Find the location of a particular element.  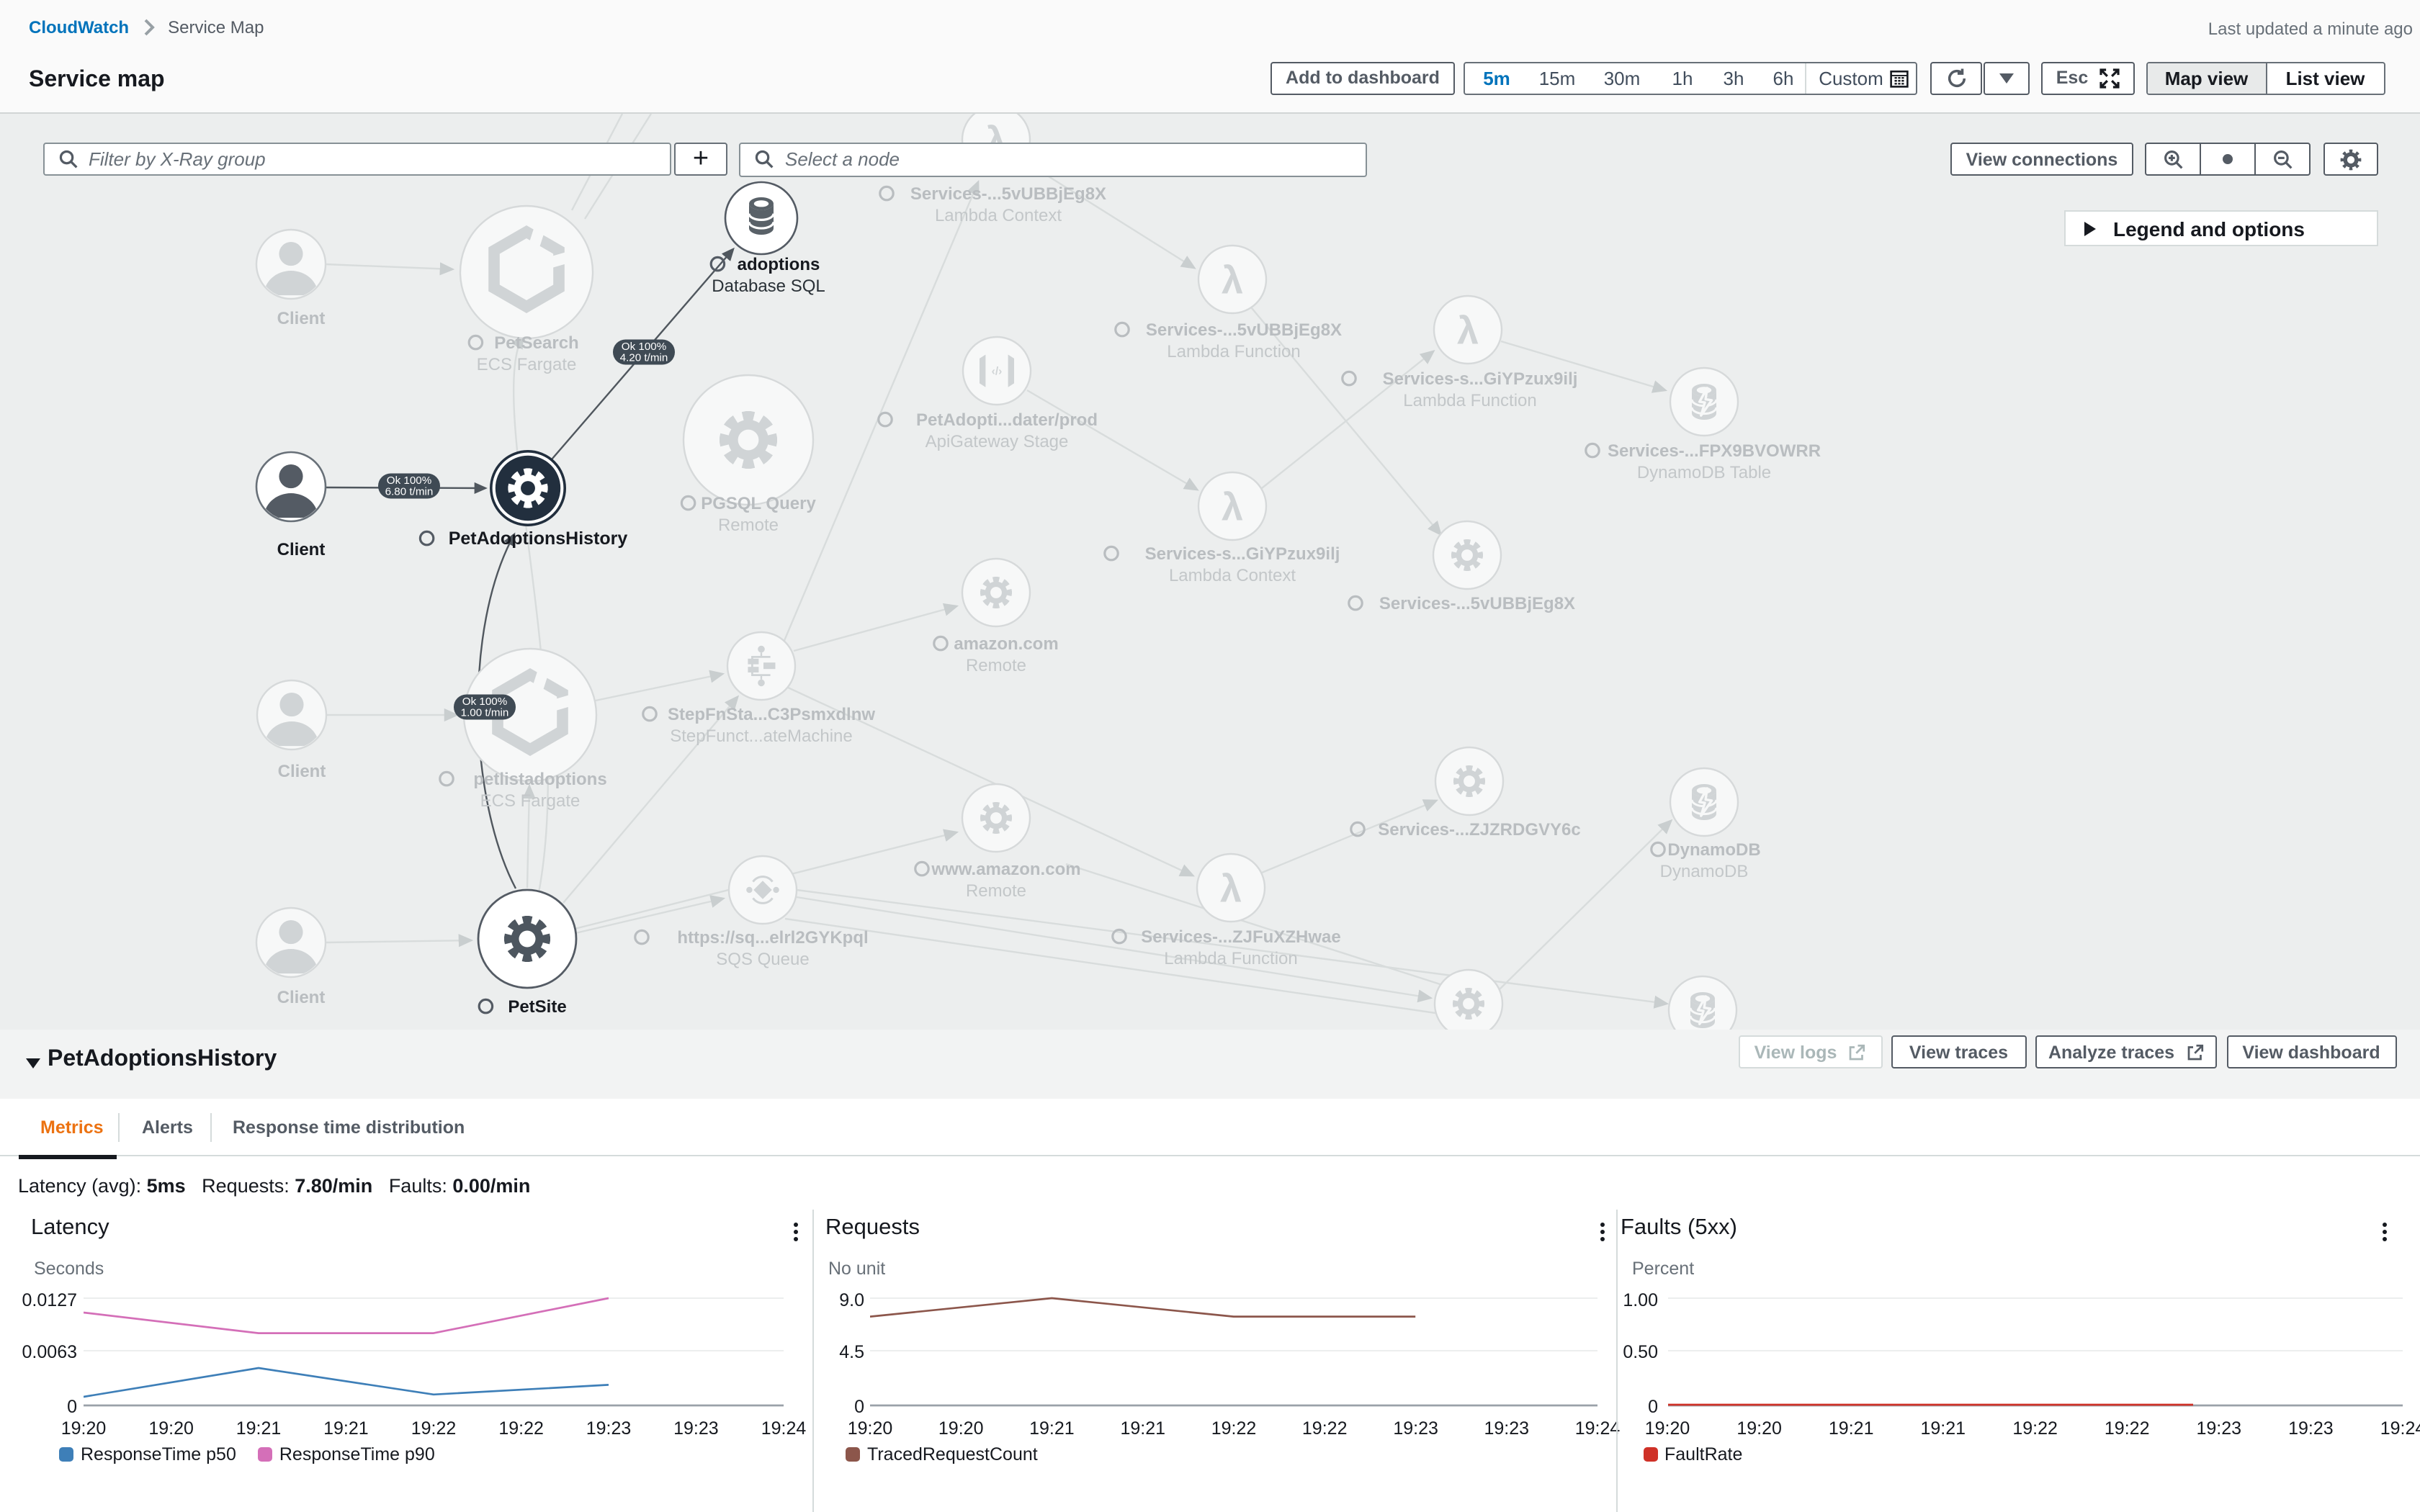

svg-text: PGSQL Query is located at coordinates (759, 503).